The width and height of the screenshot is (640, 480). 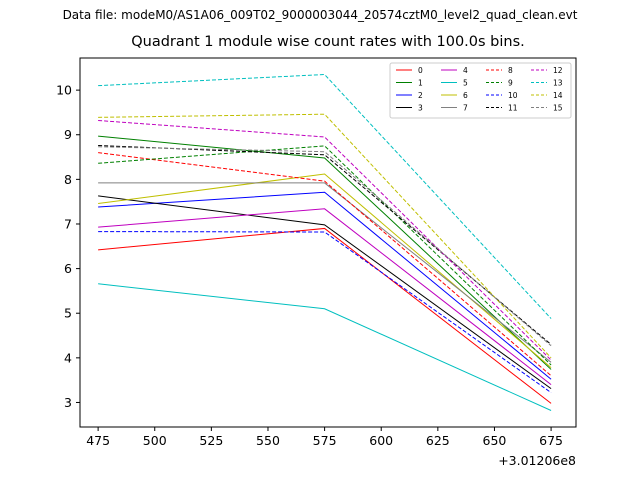 I want to click on x-axis: 475 500 525 550 575 600 625 650 675, so click(x=324, y=437).